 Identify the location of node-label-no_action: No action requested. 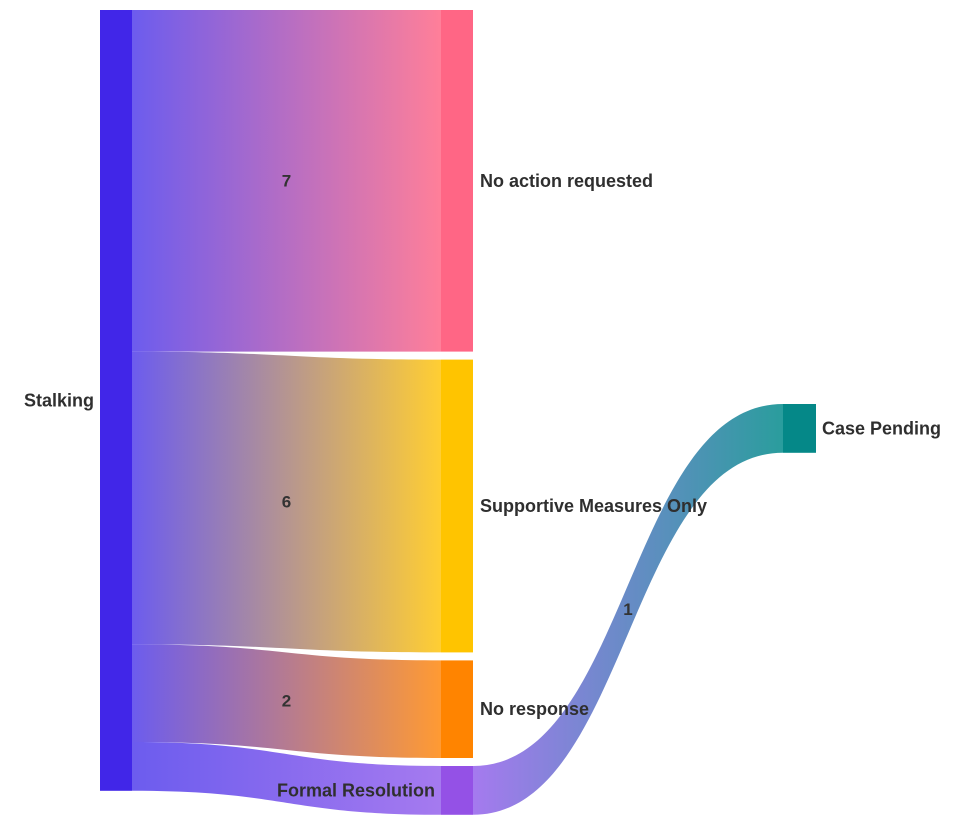
(566, 181).